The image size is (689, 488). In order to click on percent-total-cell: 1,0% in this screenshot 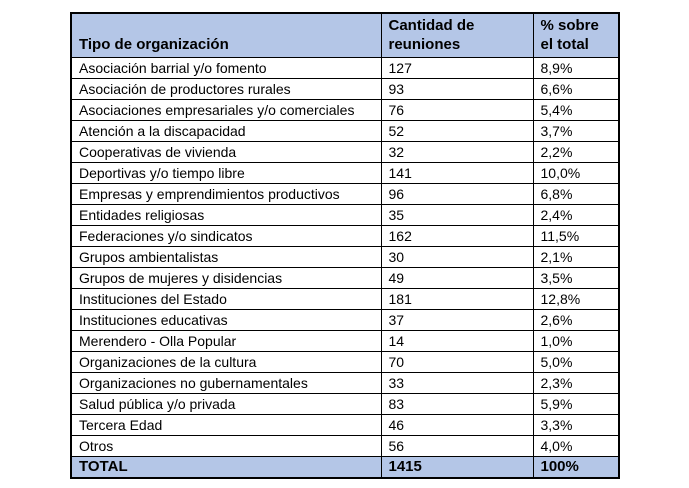, I will do `click(576, 341)`.